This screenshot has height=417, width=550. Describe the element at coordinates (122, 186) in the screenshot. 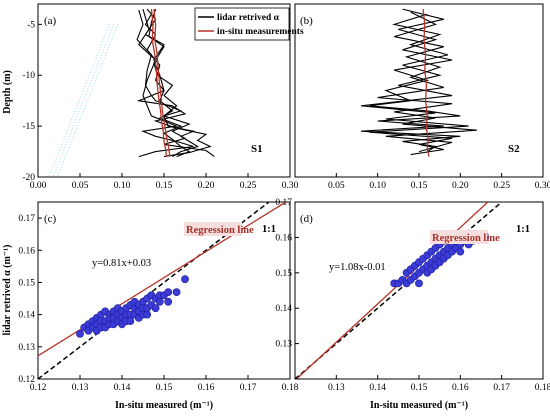

I see `a-xtick-label-2: 0.10` at that location.